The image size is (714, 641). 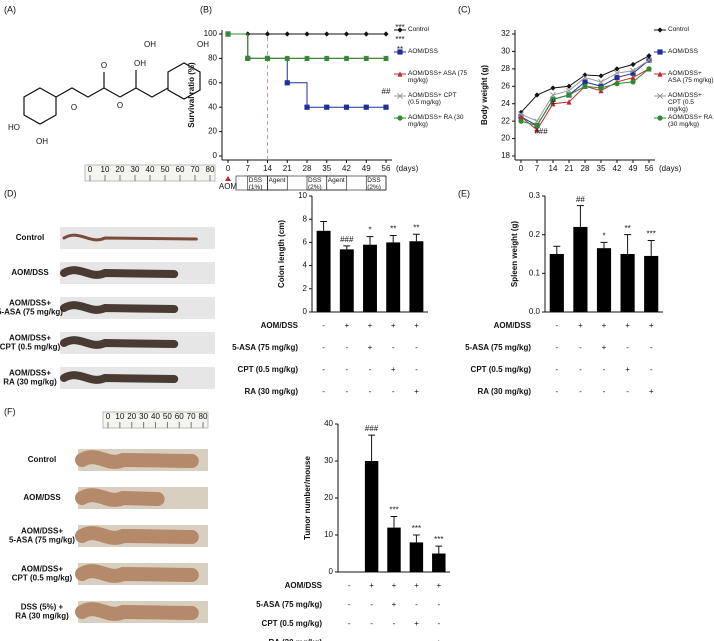 I want to click on legend-label: AOM/DSS+ CPT (0.5 mg/kg), so click(x=432, y=99).